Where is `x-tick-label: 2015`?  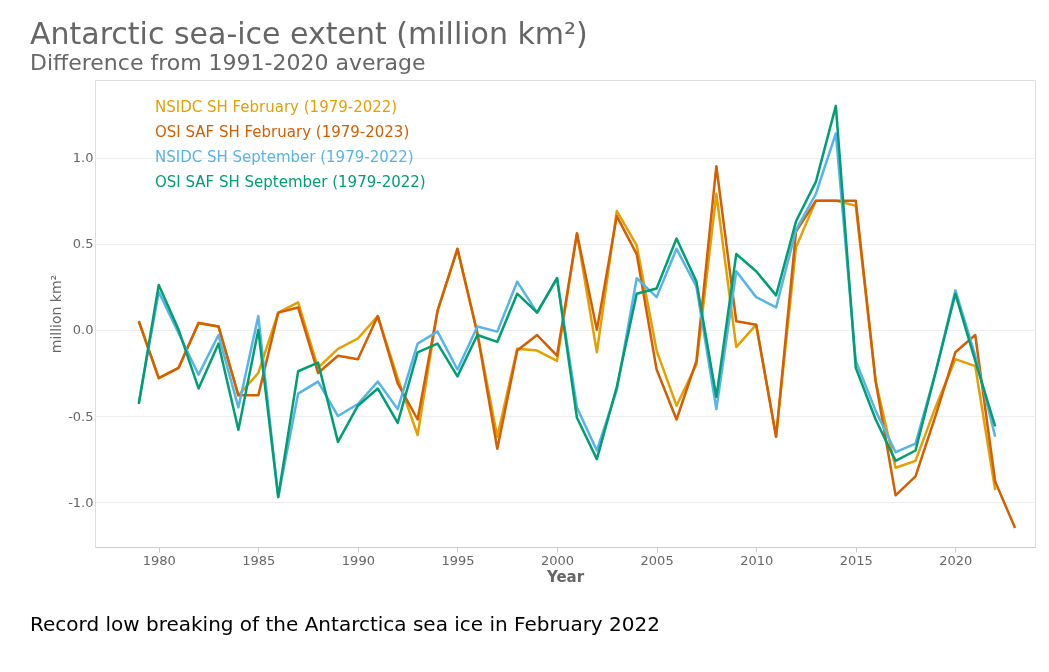 x-tick-label: 2015 is located at coordinates (856, 560).